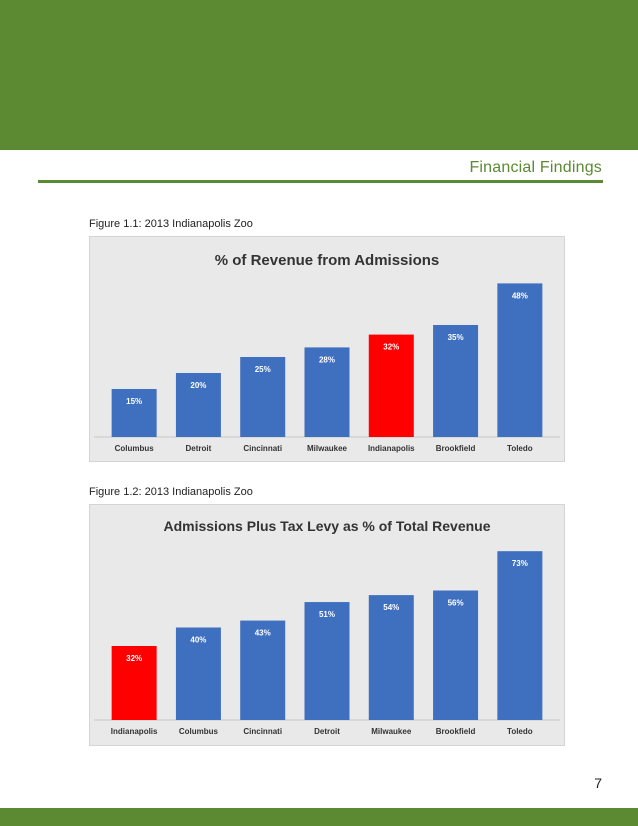 Image resolution: width=638 pixels, height=826 pixels. What do you see at coordinates (456, 337) in the screenshot?
I see `data-label-brookfield: 35%` at bounding box center [456, 337].